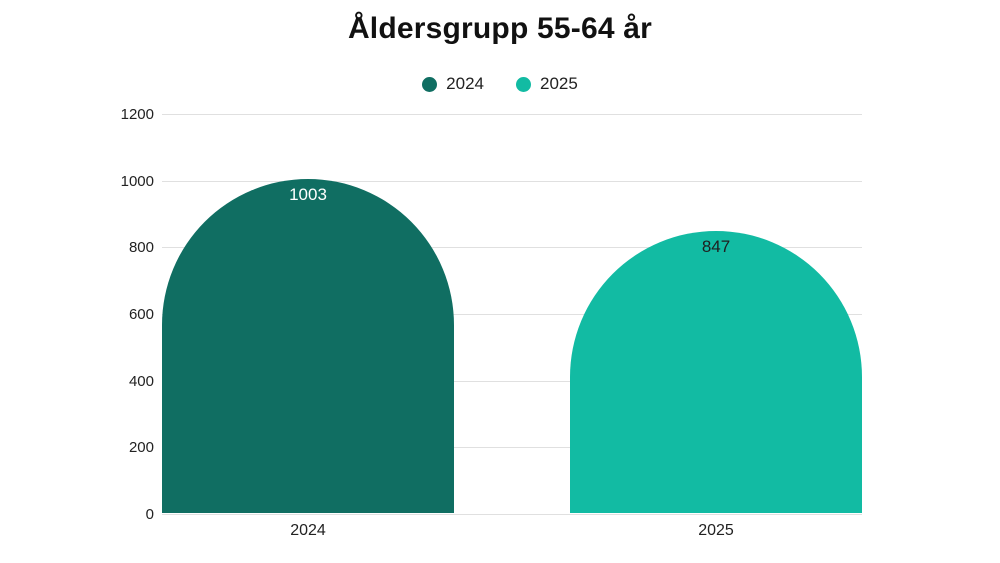 Image resolution: width=1000 pixels, height=563 pixels. Describe the element at coordinates (523, 84) in the screenshot. I see `legend-swatch-2025-icon` at that location.